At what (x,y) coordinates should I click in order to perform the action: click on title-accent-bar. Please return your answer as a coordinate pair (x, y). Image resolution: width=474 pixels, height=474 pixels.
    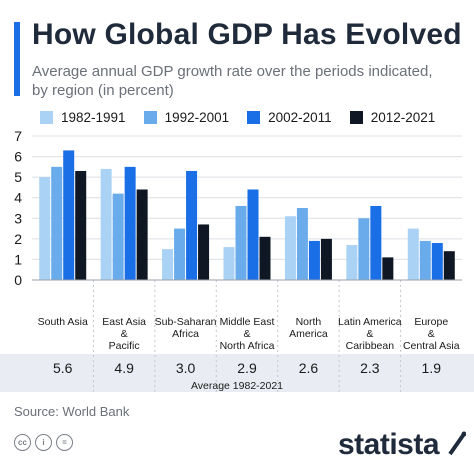
    Looking at the image, I should click on (17, 59).